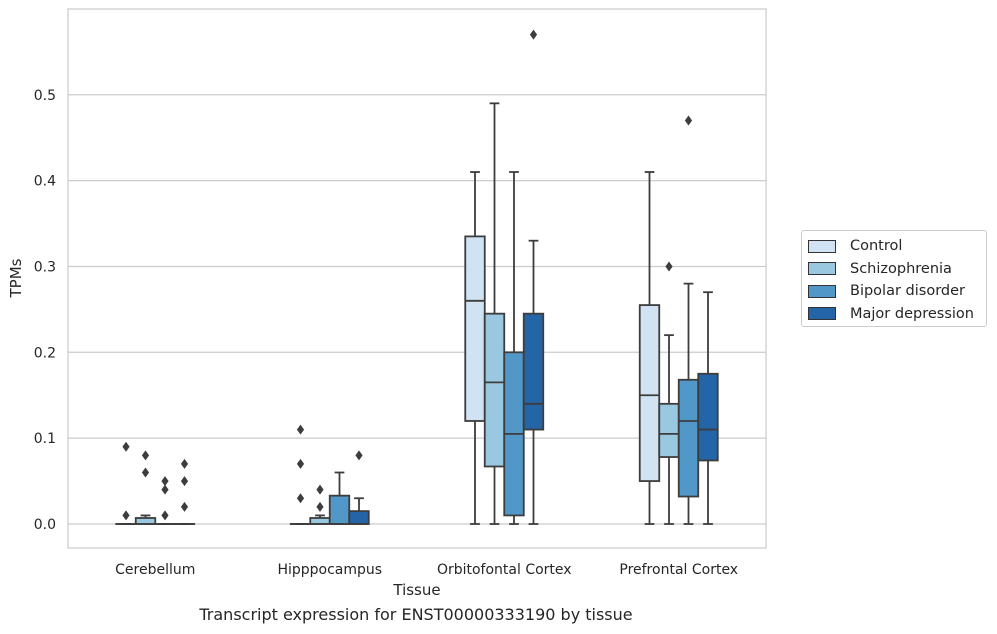  I want to click on box-prefrontal-cortex-schizophrenia, so click(669, 393).